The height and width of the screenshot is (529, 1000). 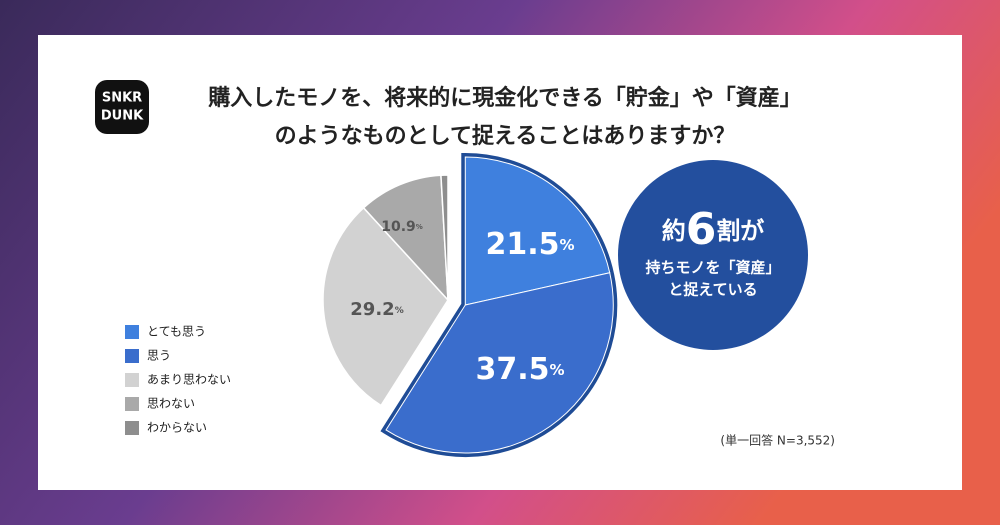 I want to click on legend-label: わからない, so click(x=177, y=428).